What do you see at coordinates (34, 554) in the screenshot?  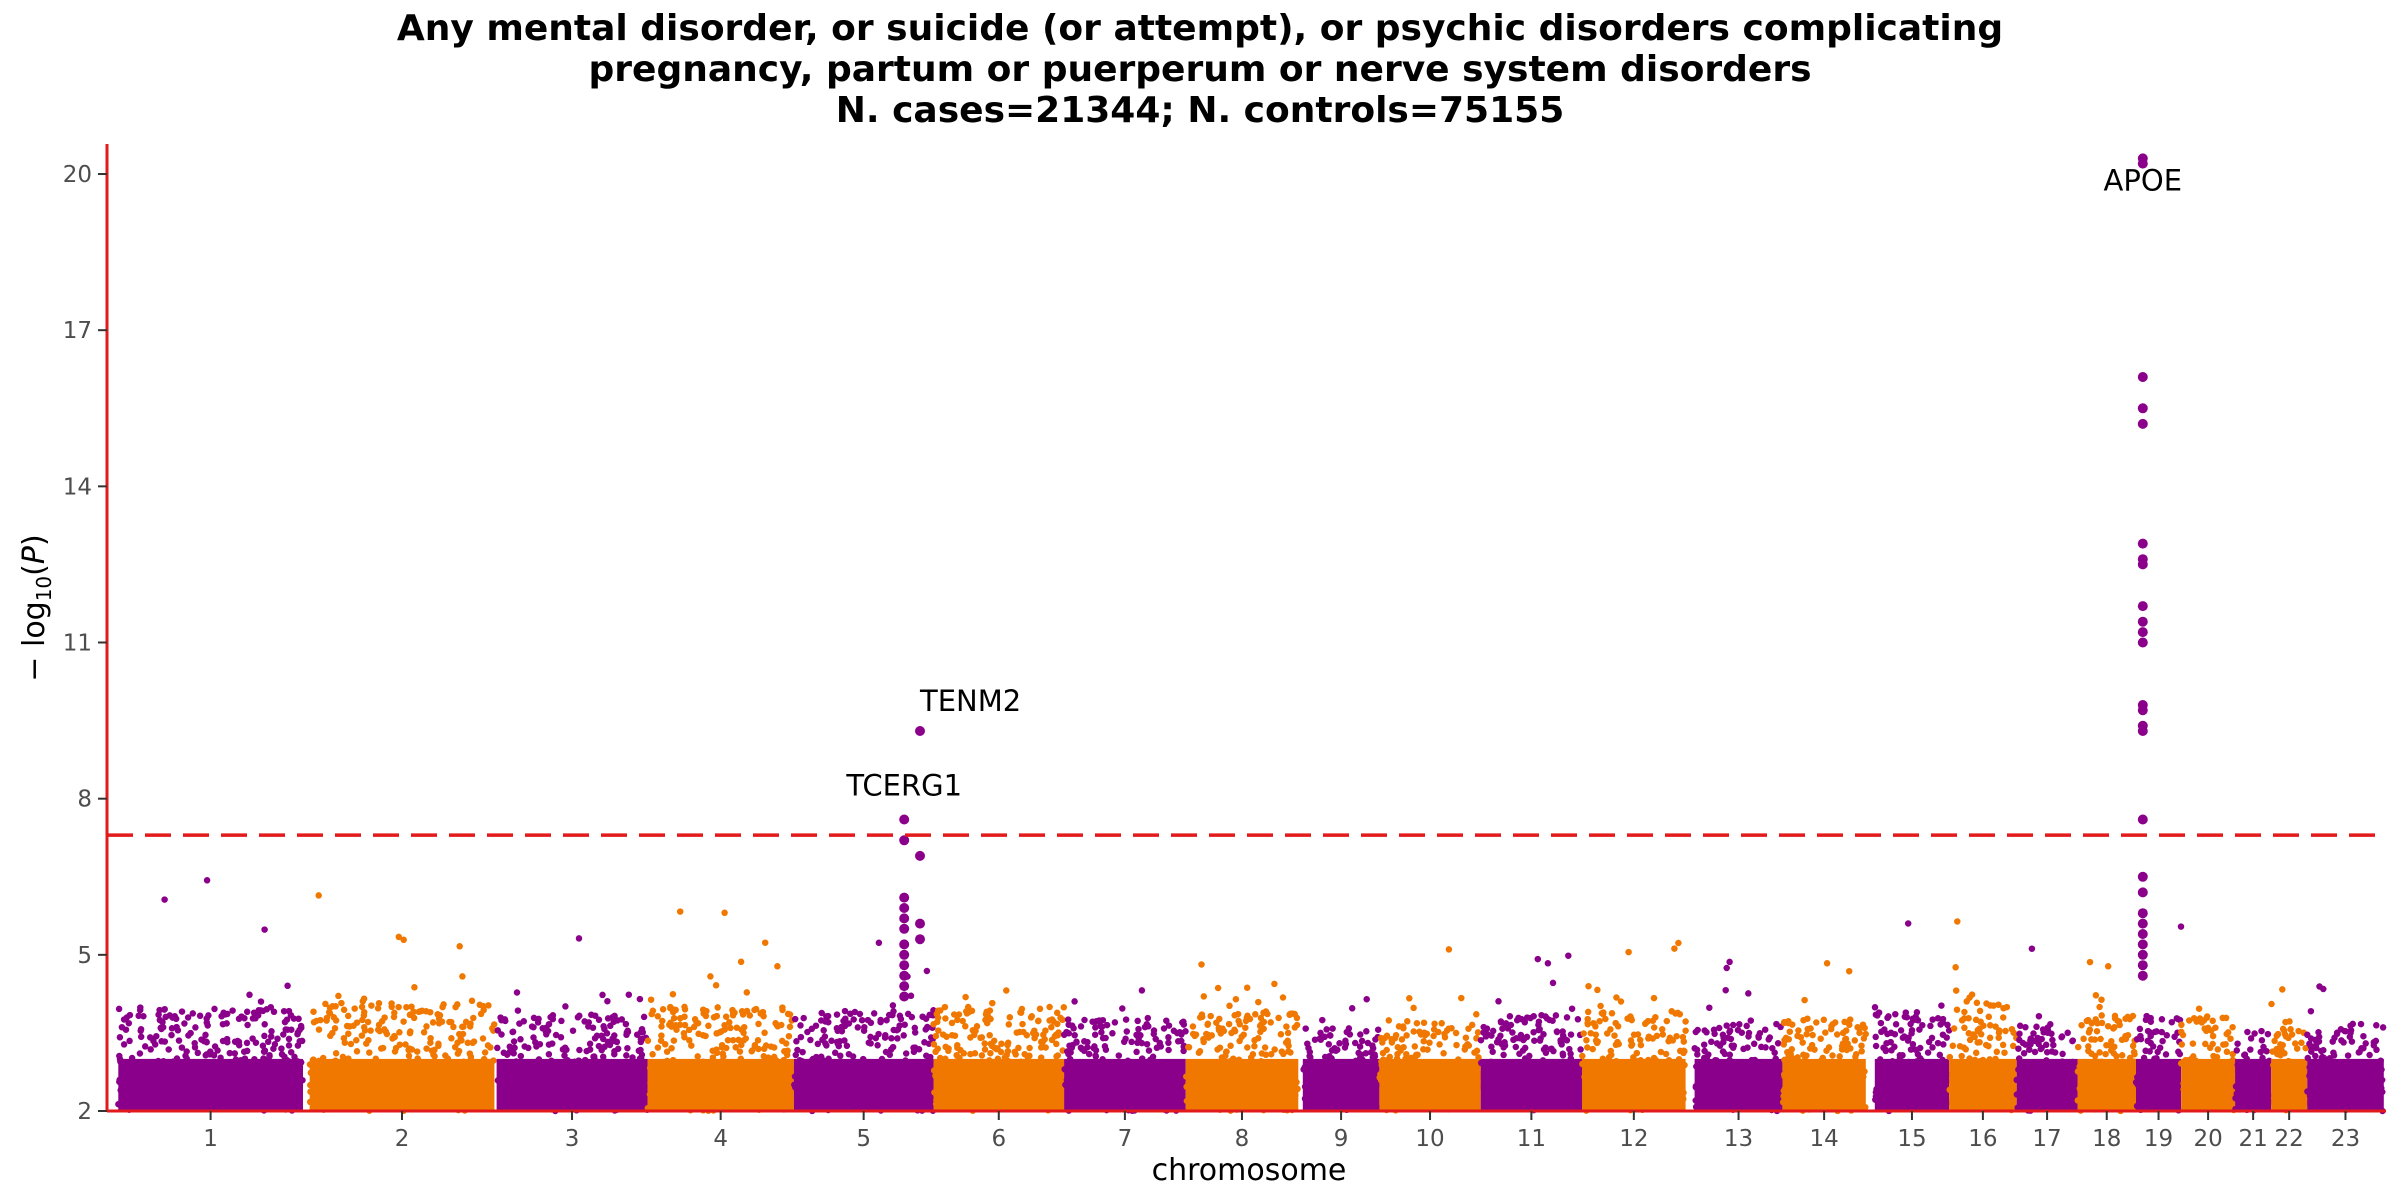 I see `y-axis-title-variable: P` at bounding box center [34, 554].